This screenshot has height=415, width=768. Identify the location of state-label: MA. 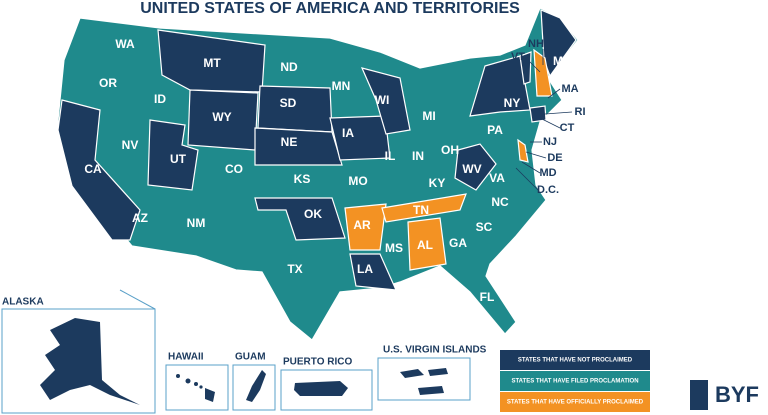
(569, 89).